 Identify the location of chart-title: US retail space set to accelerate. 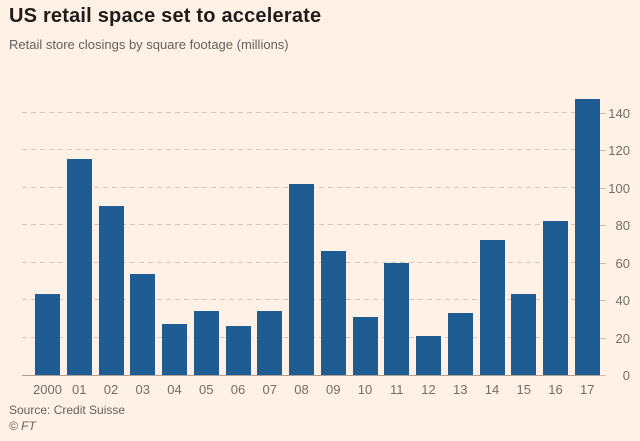
(165, 16).